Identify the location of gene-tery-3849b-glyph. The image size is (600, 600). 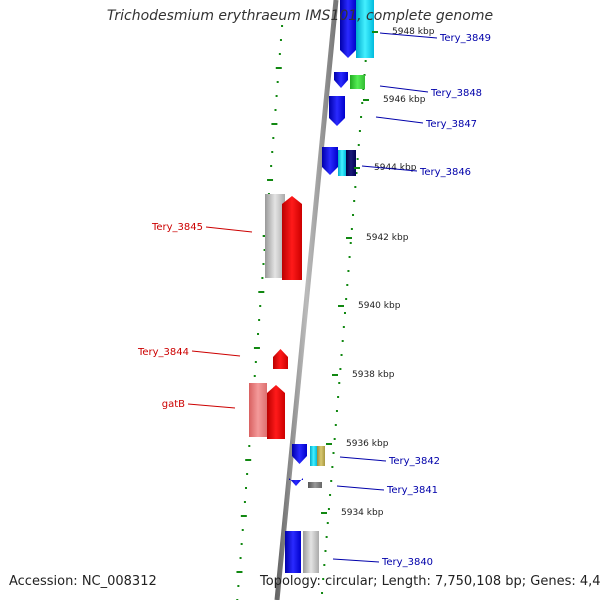
(365, 29).